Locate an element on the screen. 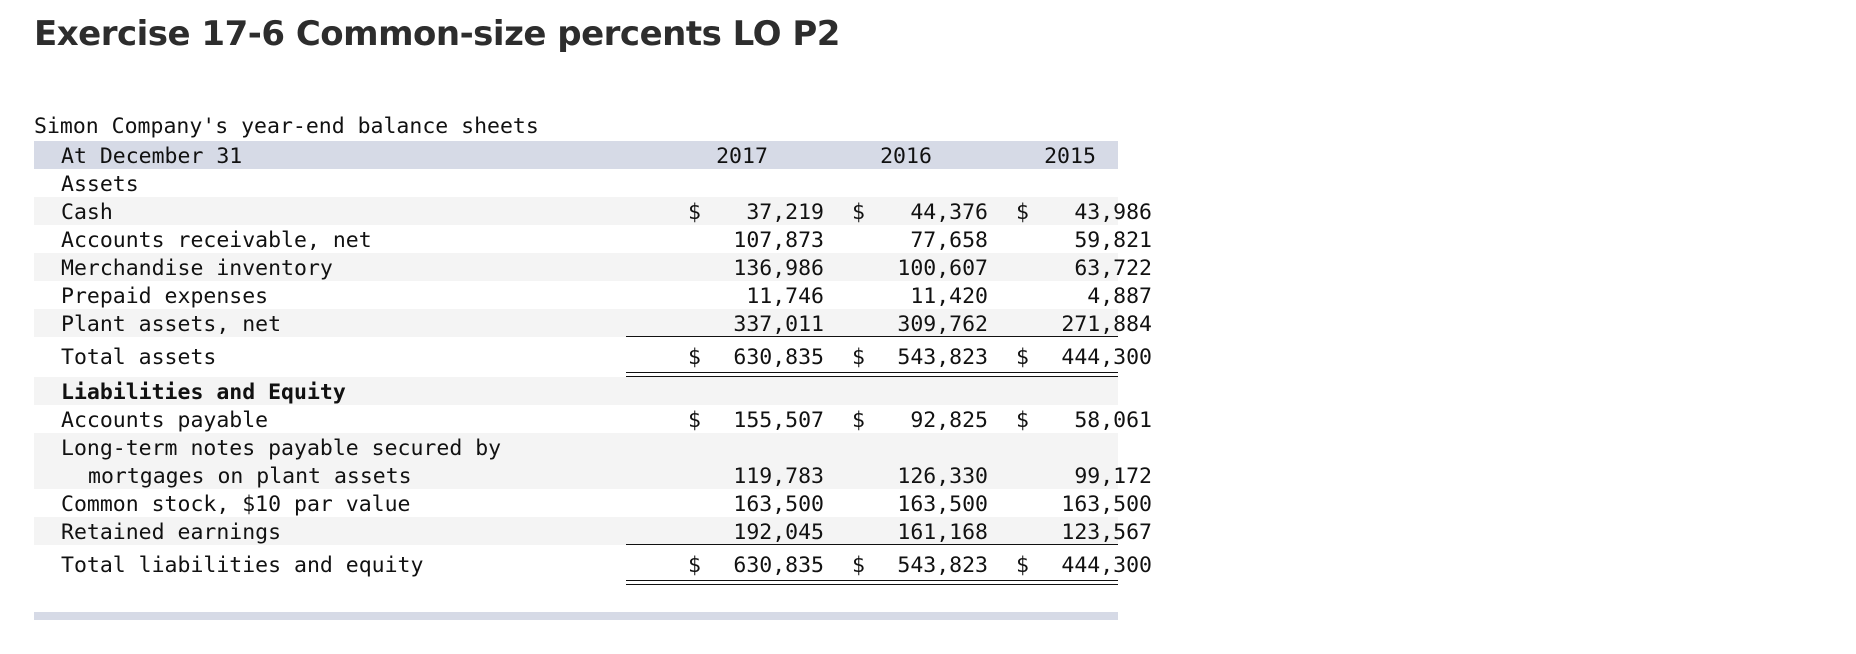 This screenshot has width=1856, height=654. value-2017: 37,219 is located at coordinates (785, 212).